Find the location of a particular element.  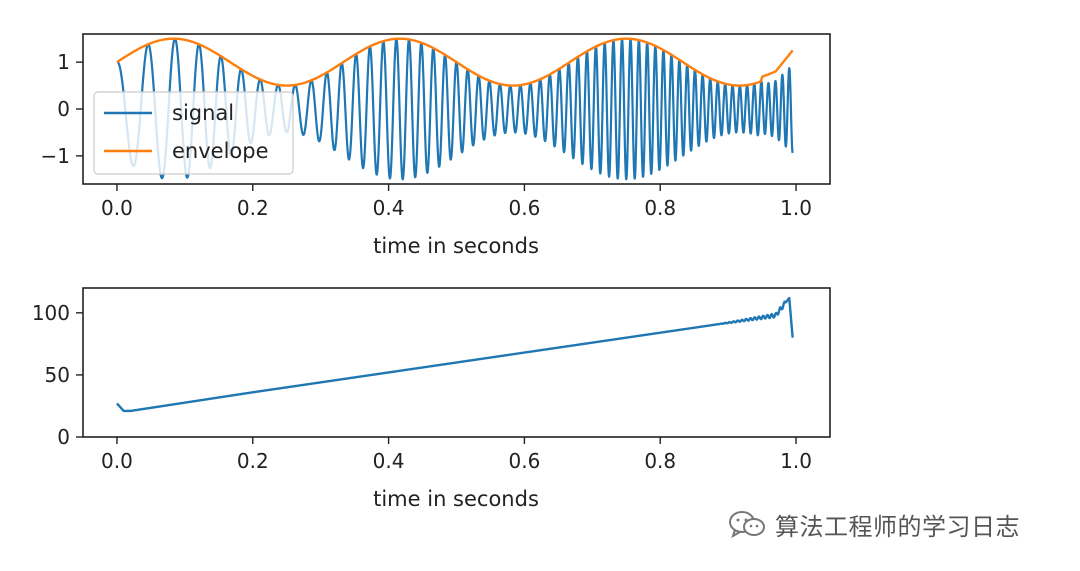

frequency-x-tick-label: 0.8 is located at coordinates (660, 461).